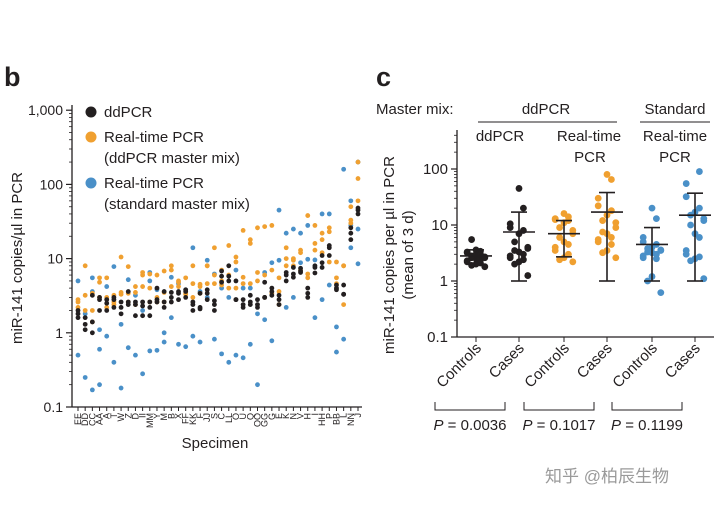 Image resolution: width=720 pixels, height=507 pixels. Describe the element at coordinates (55, 259) in the screenshot. I see `b-y-tick-label: 10` at that location.